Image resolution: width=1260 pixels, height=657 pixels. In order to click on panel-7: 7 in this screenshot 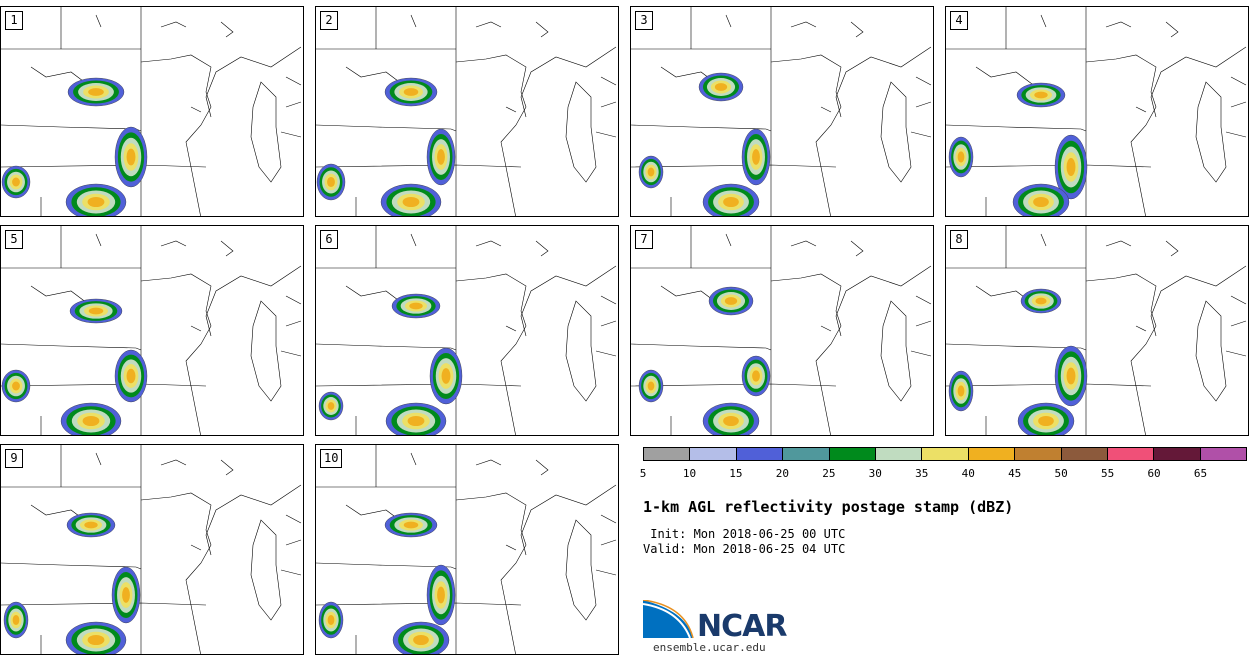, I will do `click(782, 330)`.